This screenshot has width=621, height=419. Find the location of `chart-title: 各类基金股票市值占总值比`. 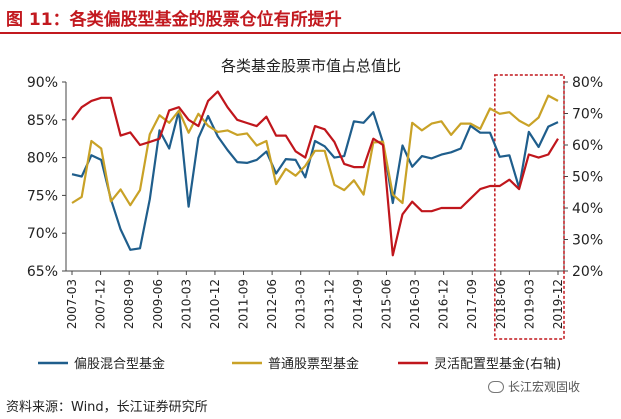

chart-title: 各类基金股票市值占总值比 is located at coordinates (311, 66).